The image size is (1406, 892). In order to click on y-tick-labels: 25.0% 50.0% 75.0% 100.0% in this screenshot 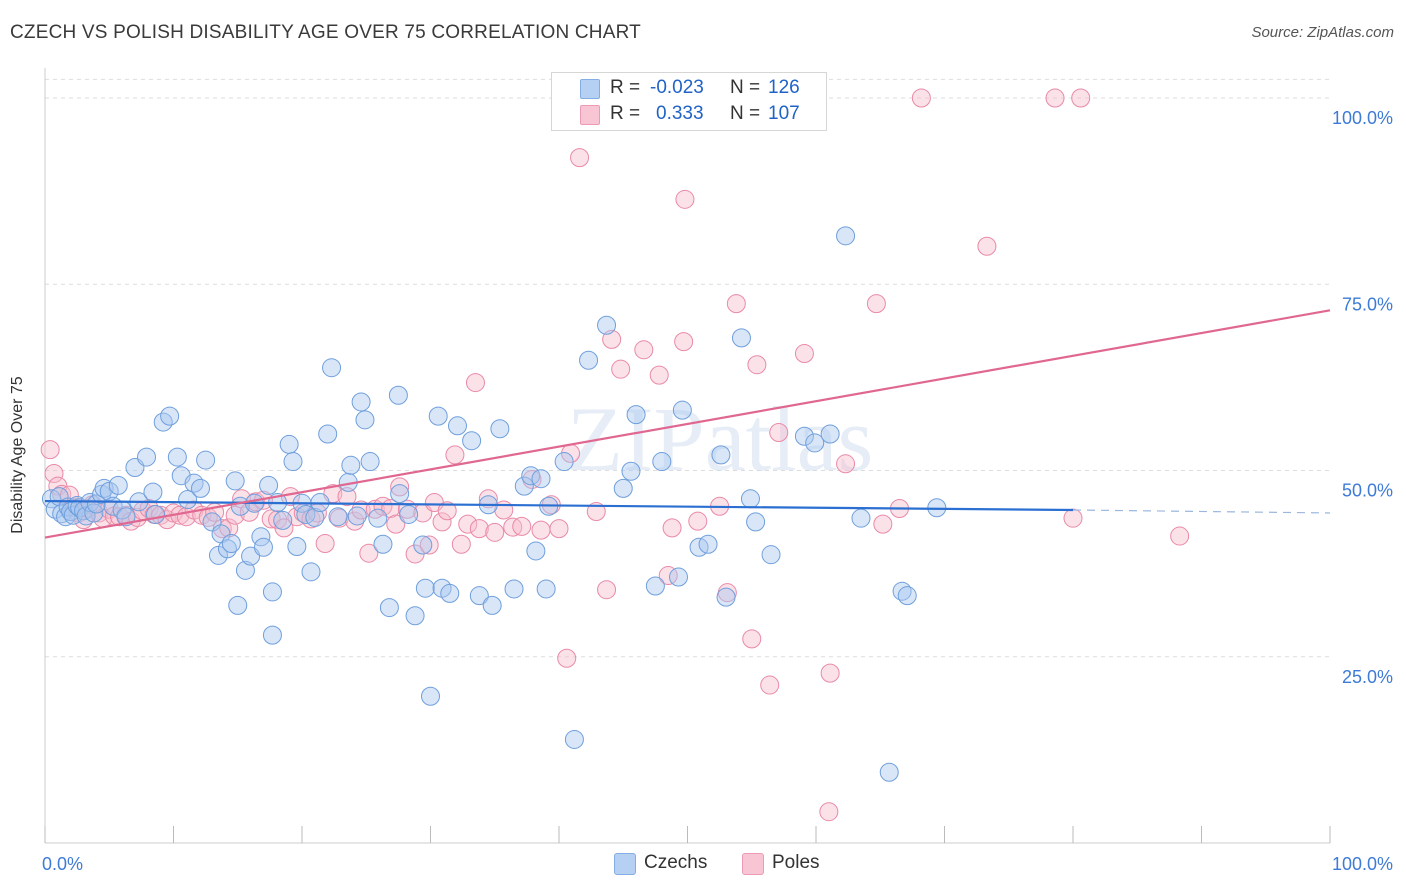, I will do `click(1362, 397)`.